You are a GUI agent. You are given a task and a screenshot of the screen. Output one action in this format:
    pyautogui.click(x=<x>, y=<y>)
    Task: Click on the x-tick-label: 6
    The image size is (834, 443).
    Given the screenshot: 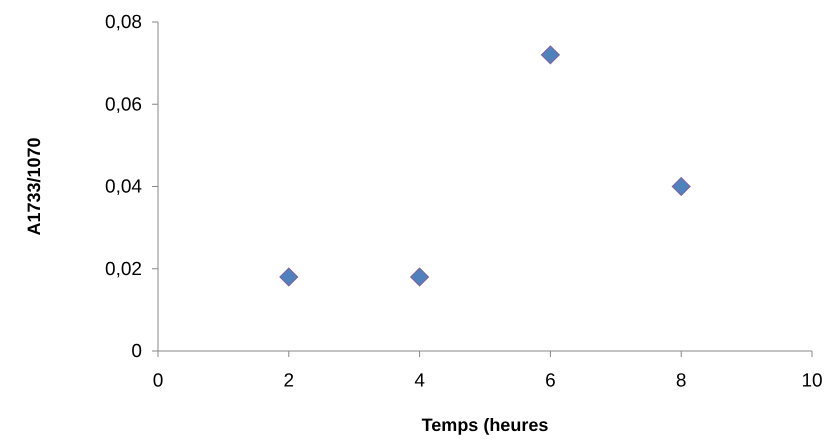 What is the action you would take?
    pyautogui.click(x=550, y=381)
    